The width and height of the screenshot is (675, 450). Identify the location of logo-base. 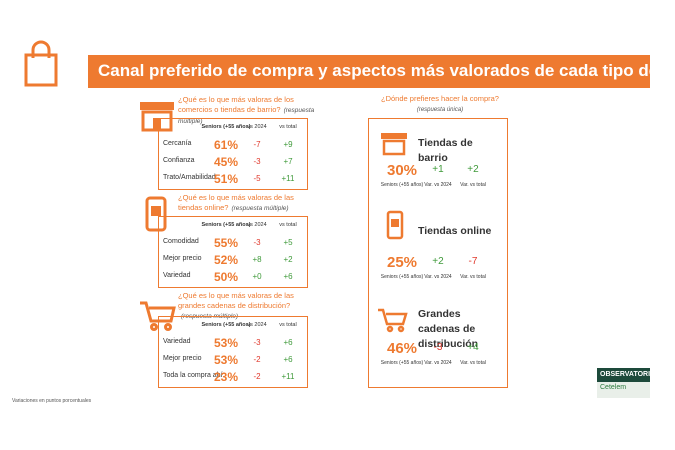
(623, 390).